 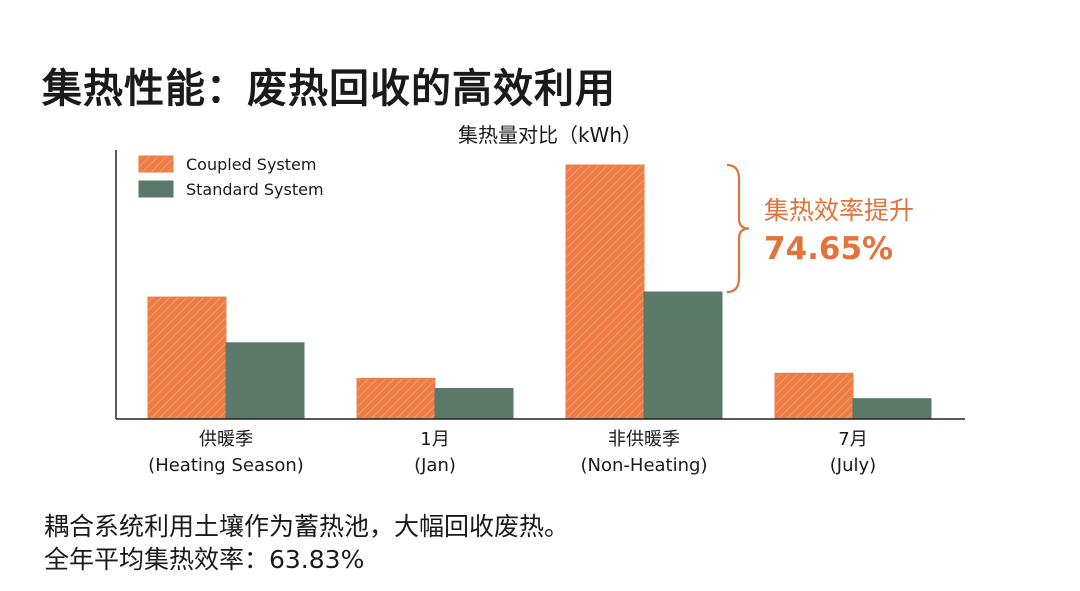 What do you see at coordinates (550, 135) in the screenshot?
I see `chart-title: 集热量对比（kWh）` at bounding box center [550, 135].